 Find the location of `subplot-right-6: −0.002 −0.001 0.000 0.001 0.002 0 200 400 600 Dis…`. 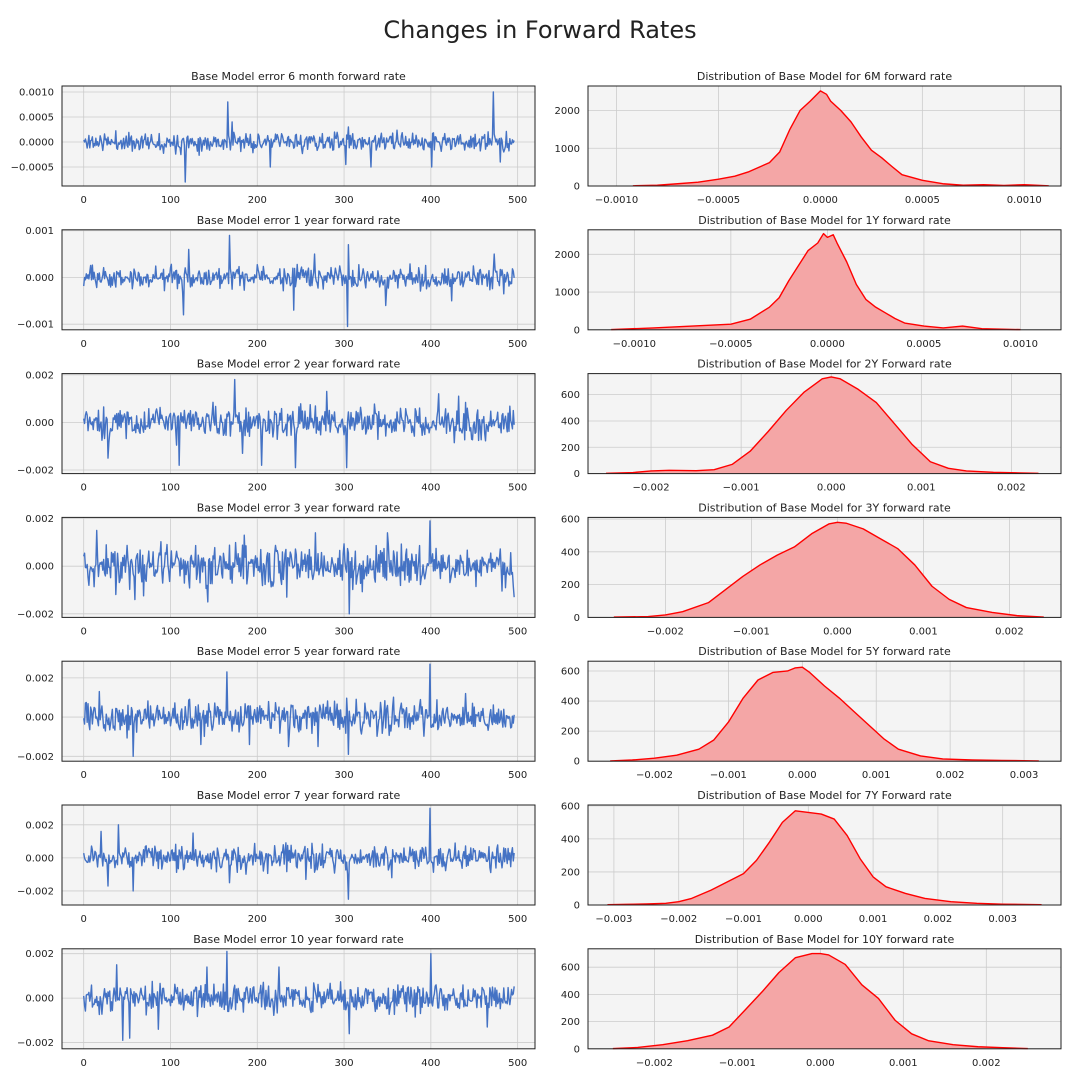

subplot-right-6: −0.002 −0.001 0.000 0.001 0.002 0 200 400 600 Dis… is located at coordinates (811, 1001).